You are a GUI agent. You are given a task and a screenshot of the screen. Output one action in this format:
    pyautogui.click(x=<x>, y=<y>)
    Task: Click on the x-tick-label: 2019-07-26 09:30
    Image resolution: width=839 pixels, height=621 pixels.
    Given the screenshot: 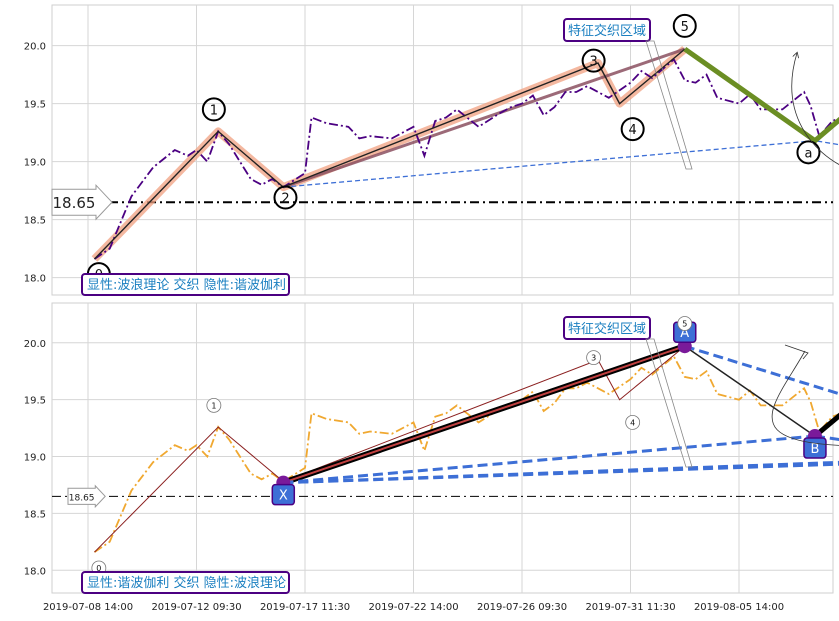 What is the action you would take?
    pyautogui.click(x=522, y=607)
    